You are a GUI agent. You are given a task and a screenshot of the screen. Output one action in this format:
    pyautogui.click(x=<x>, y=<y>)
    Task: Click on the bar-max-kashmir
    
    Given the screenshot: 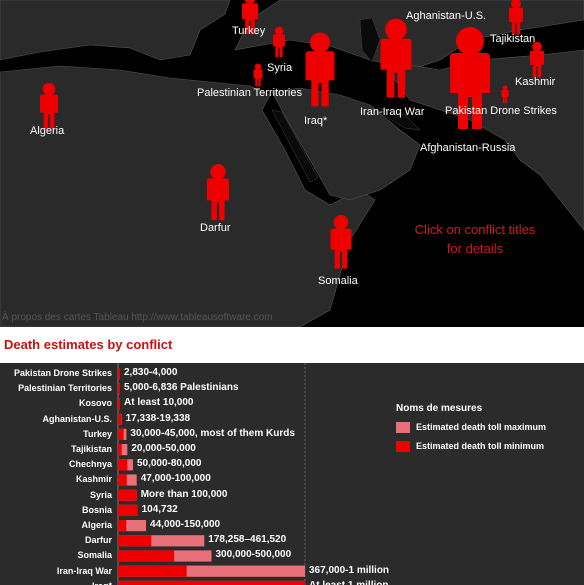 What is the action you would take?
    pyautogui.click(x=127, y=480)
    